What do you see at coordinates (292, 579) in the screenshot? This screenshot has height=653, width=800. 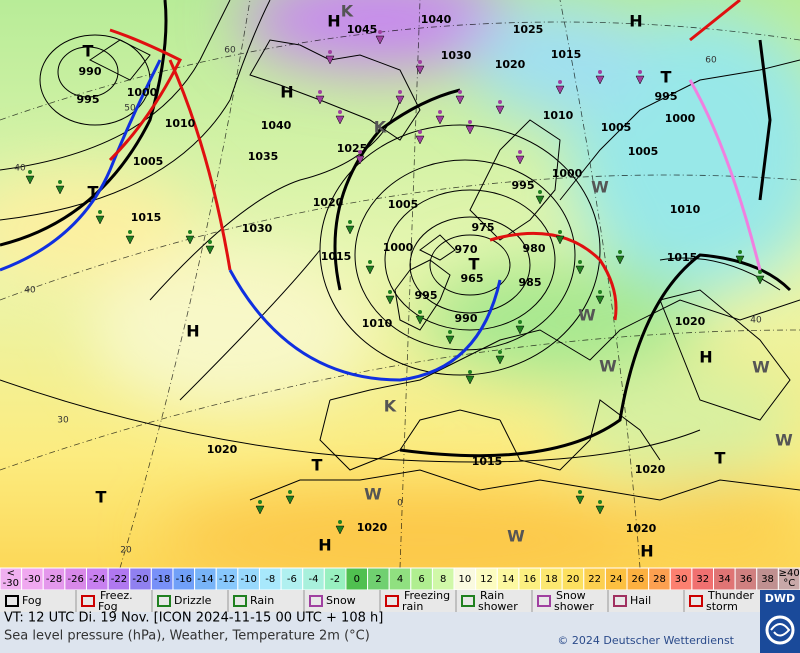 I see `scale-label: -6` at bounding box center [292, 579].